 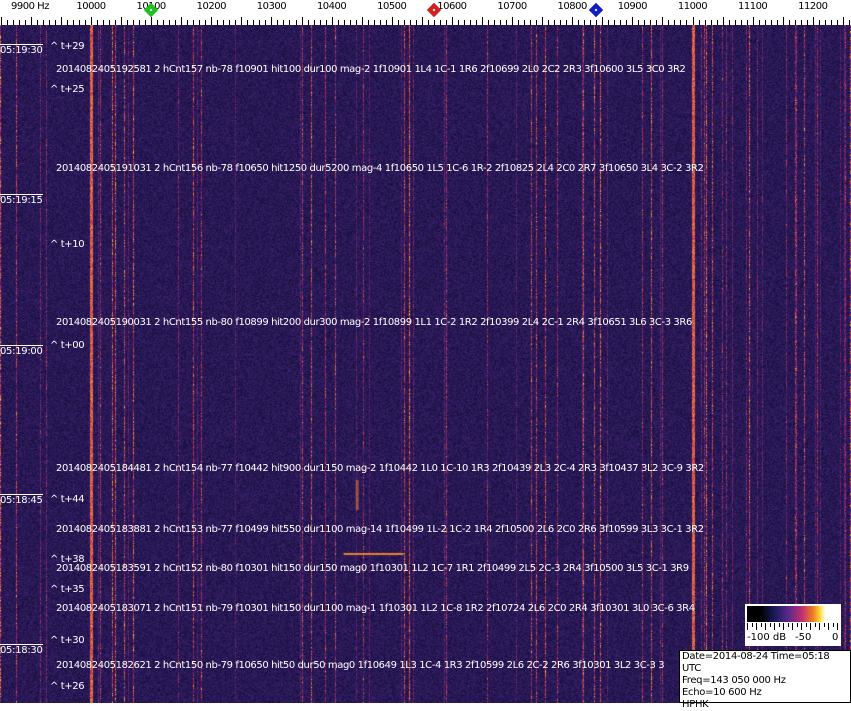 What do you see at coordinates (21, 500) in the screenshot?
I see `time-label: 05:18:45` at bounding box center [21, 500].